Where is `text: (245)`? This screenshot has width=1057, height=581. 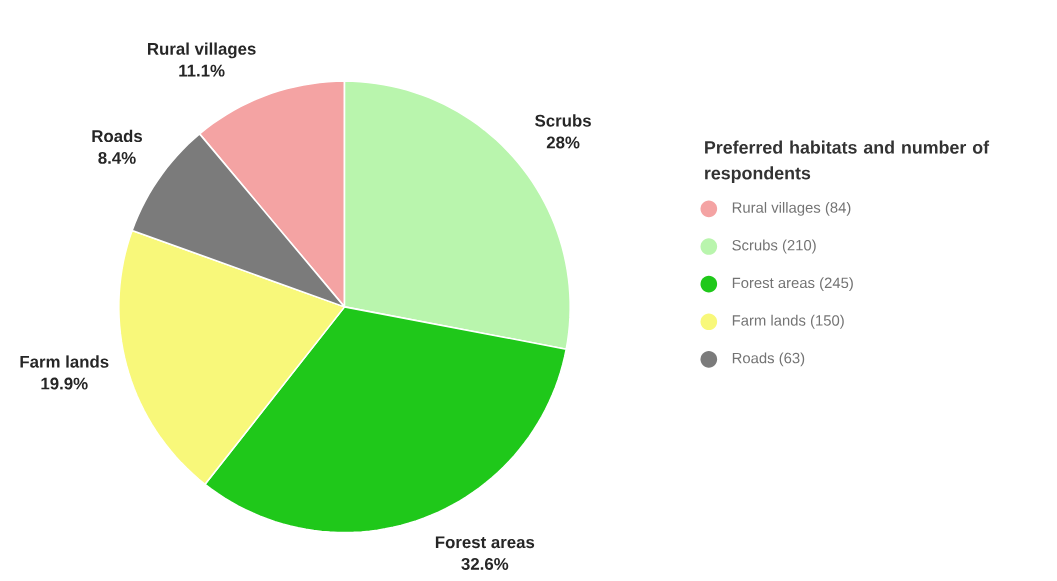 text: (245) is located at coordinates (836, 284).